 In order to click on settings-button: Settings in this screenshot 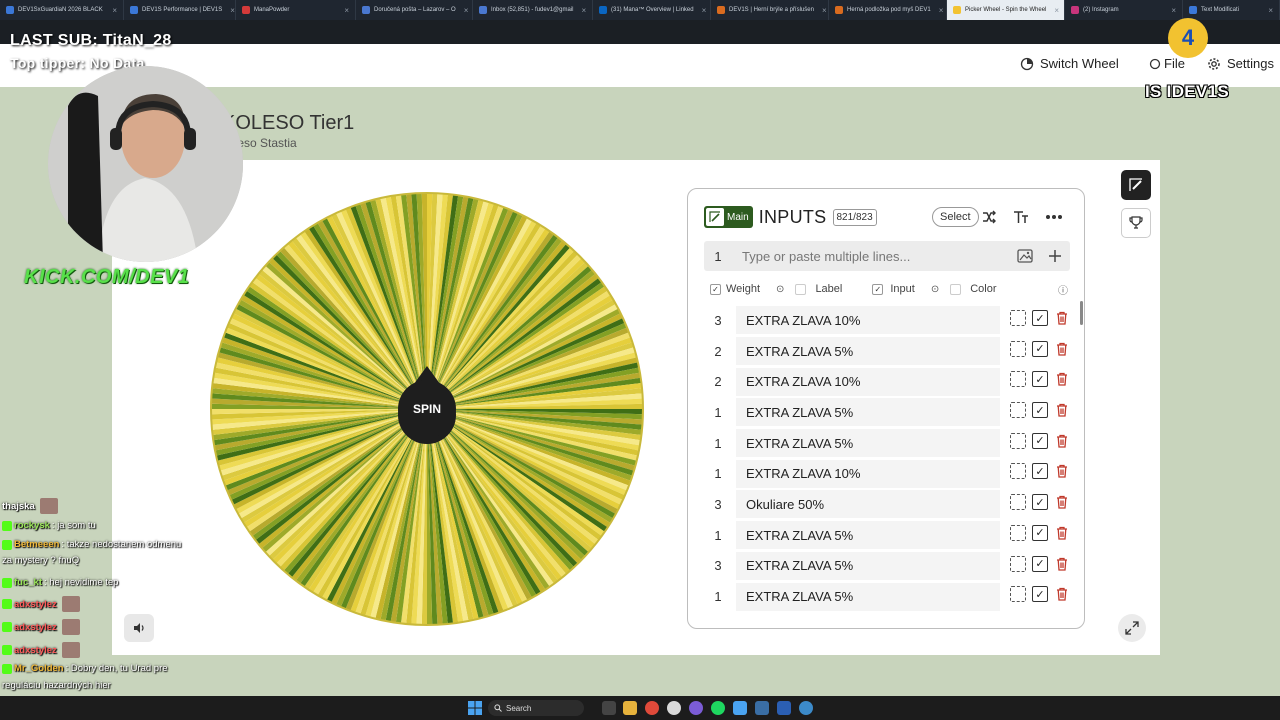, I will do `click(1240, 63)`.